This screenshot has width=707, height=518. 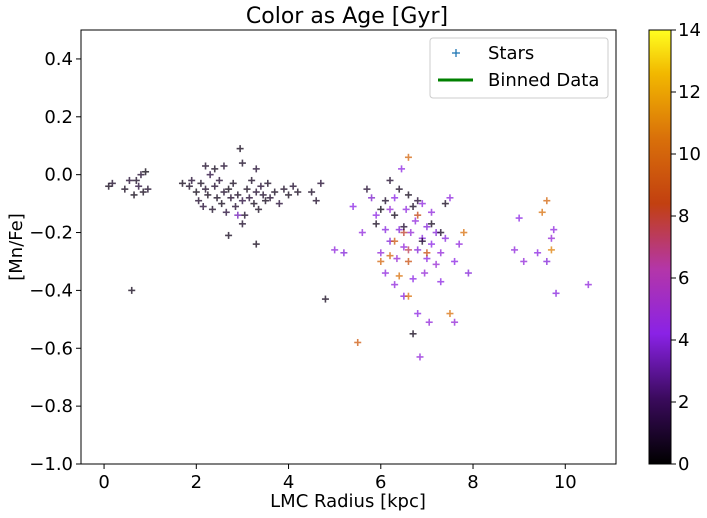 What do you see at coordinates (689, 92) in the screenshot?
I see `colorbar-tick-label: 12` at bounding box center [689, 92].